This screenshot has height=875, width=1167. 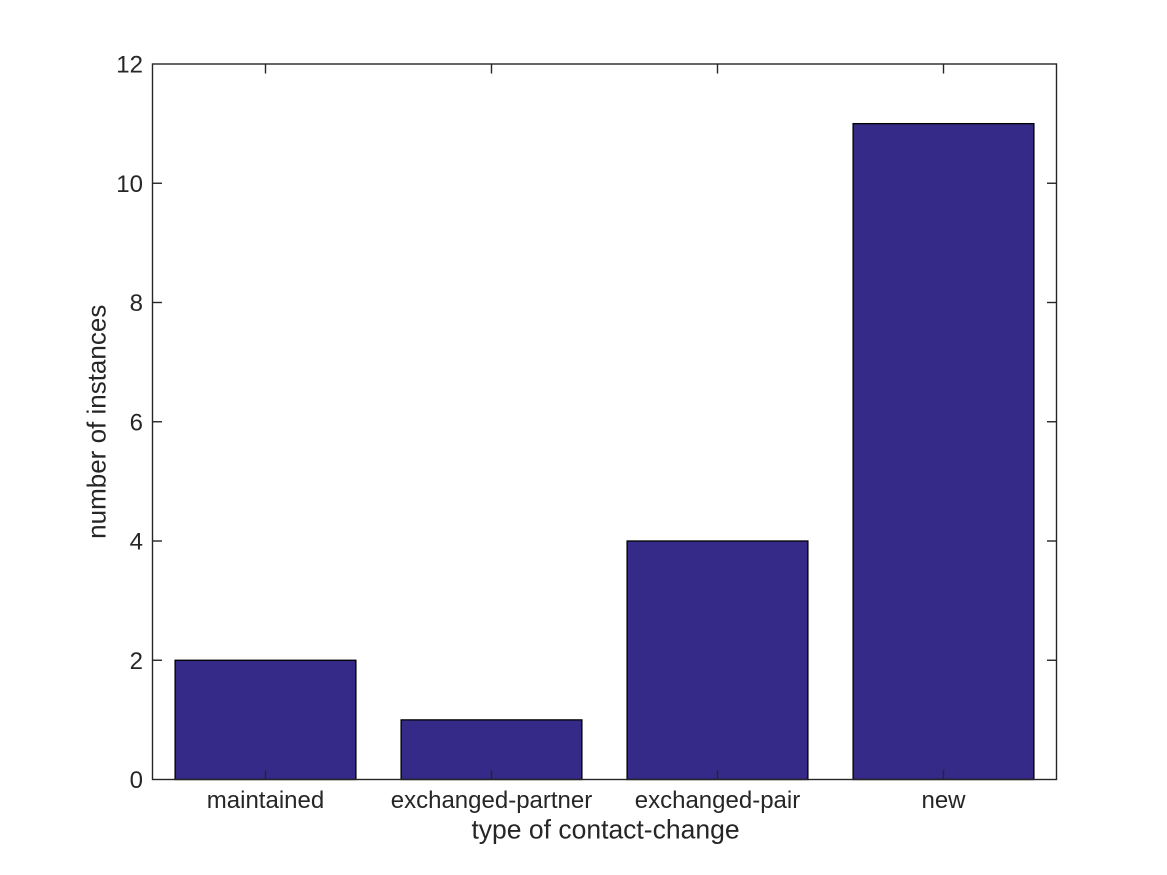 I want to click on svg-text: 12, so click(x=129, y=65).